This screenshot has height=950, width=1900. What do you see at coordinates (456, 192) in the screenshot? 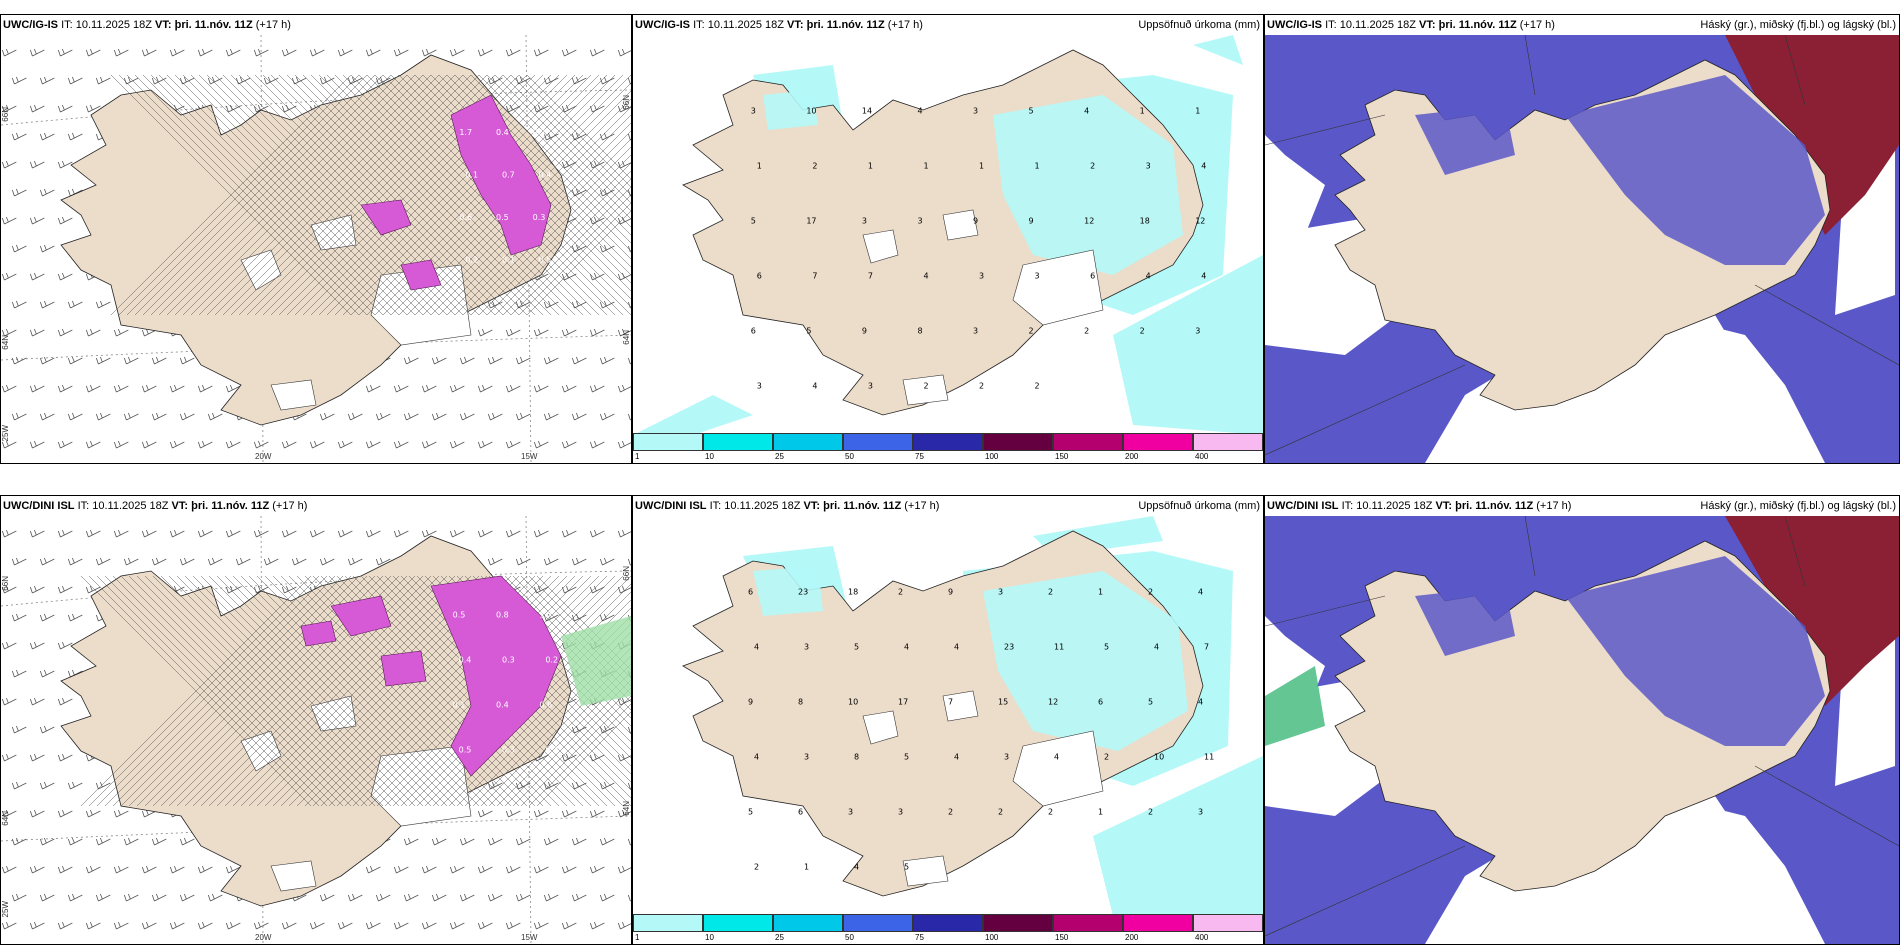
I see `snow-areas` at bounding box center [456, 192].